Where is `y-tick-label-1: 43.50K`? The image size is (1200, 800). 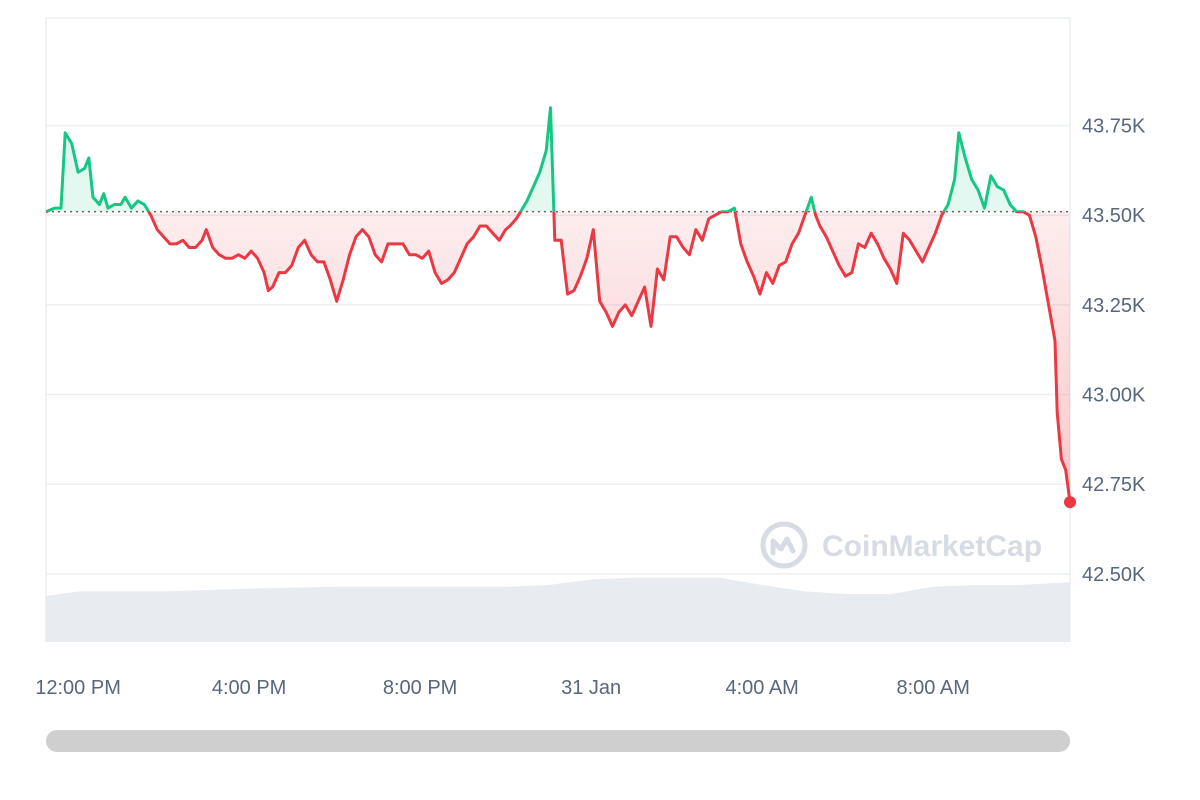
y-tick-label-1: 43.50K is located at coordinates (1114, 216).